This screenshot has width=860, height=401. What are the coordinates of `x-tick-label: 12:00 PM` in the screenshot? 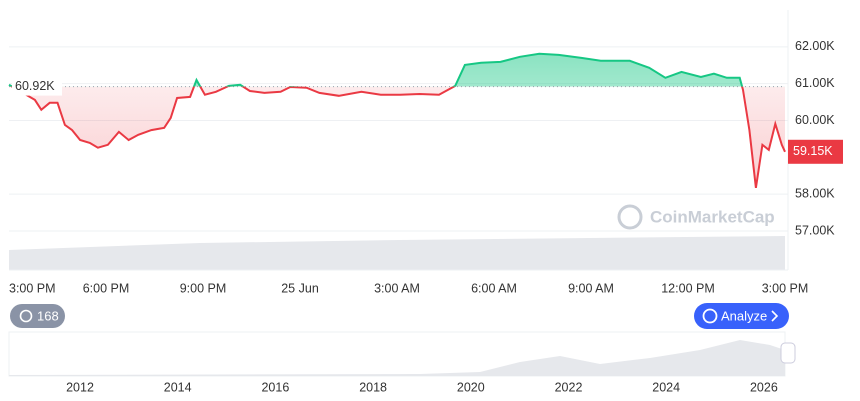 It's located at (688, 288).